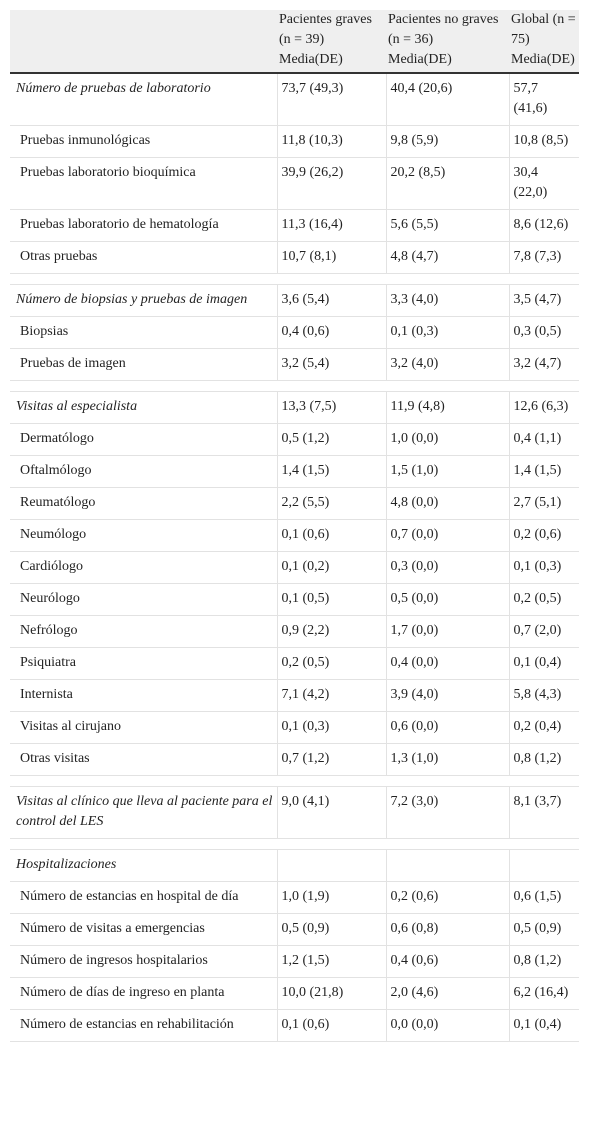 The width and height of the screenshot is (590, 1139). Describe the element at coordinates (544, 961) in the screenshot. I see `value-cell: 0,8 (1,2)` at that location.